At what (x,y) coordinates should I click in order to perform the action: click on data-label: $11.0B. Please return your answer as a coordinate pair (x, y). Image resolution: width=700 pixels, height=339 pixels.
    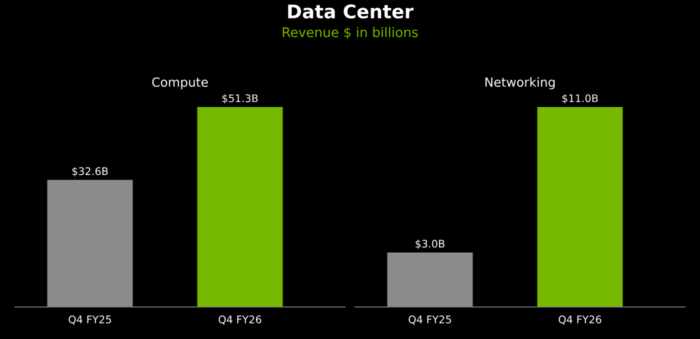
    Looking at the image, I should click on (580, 99).